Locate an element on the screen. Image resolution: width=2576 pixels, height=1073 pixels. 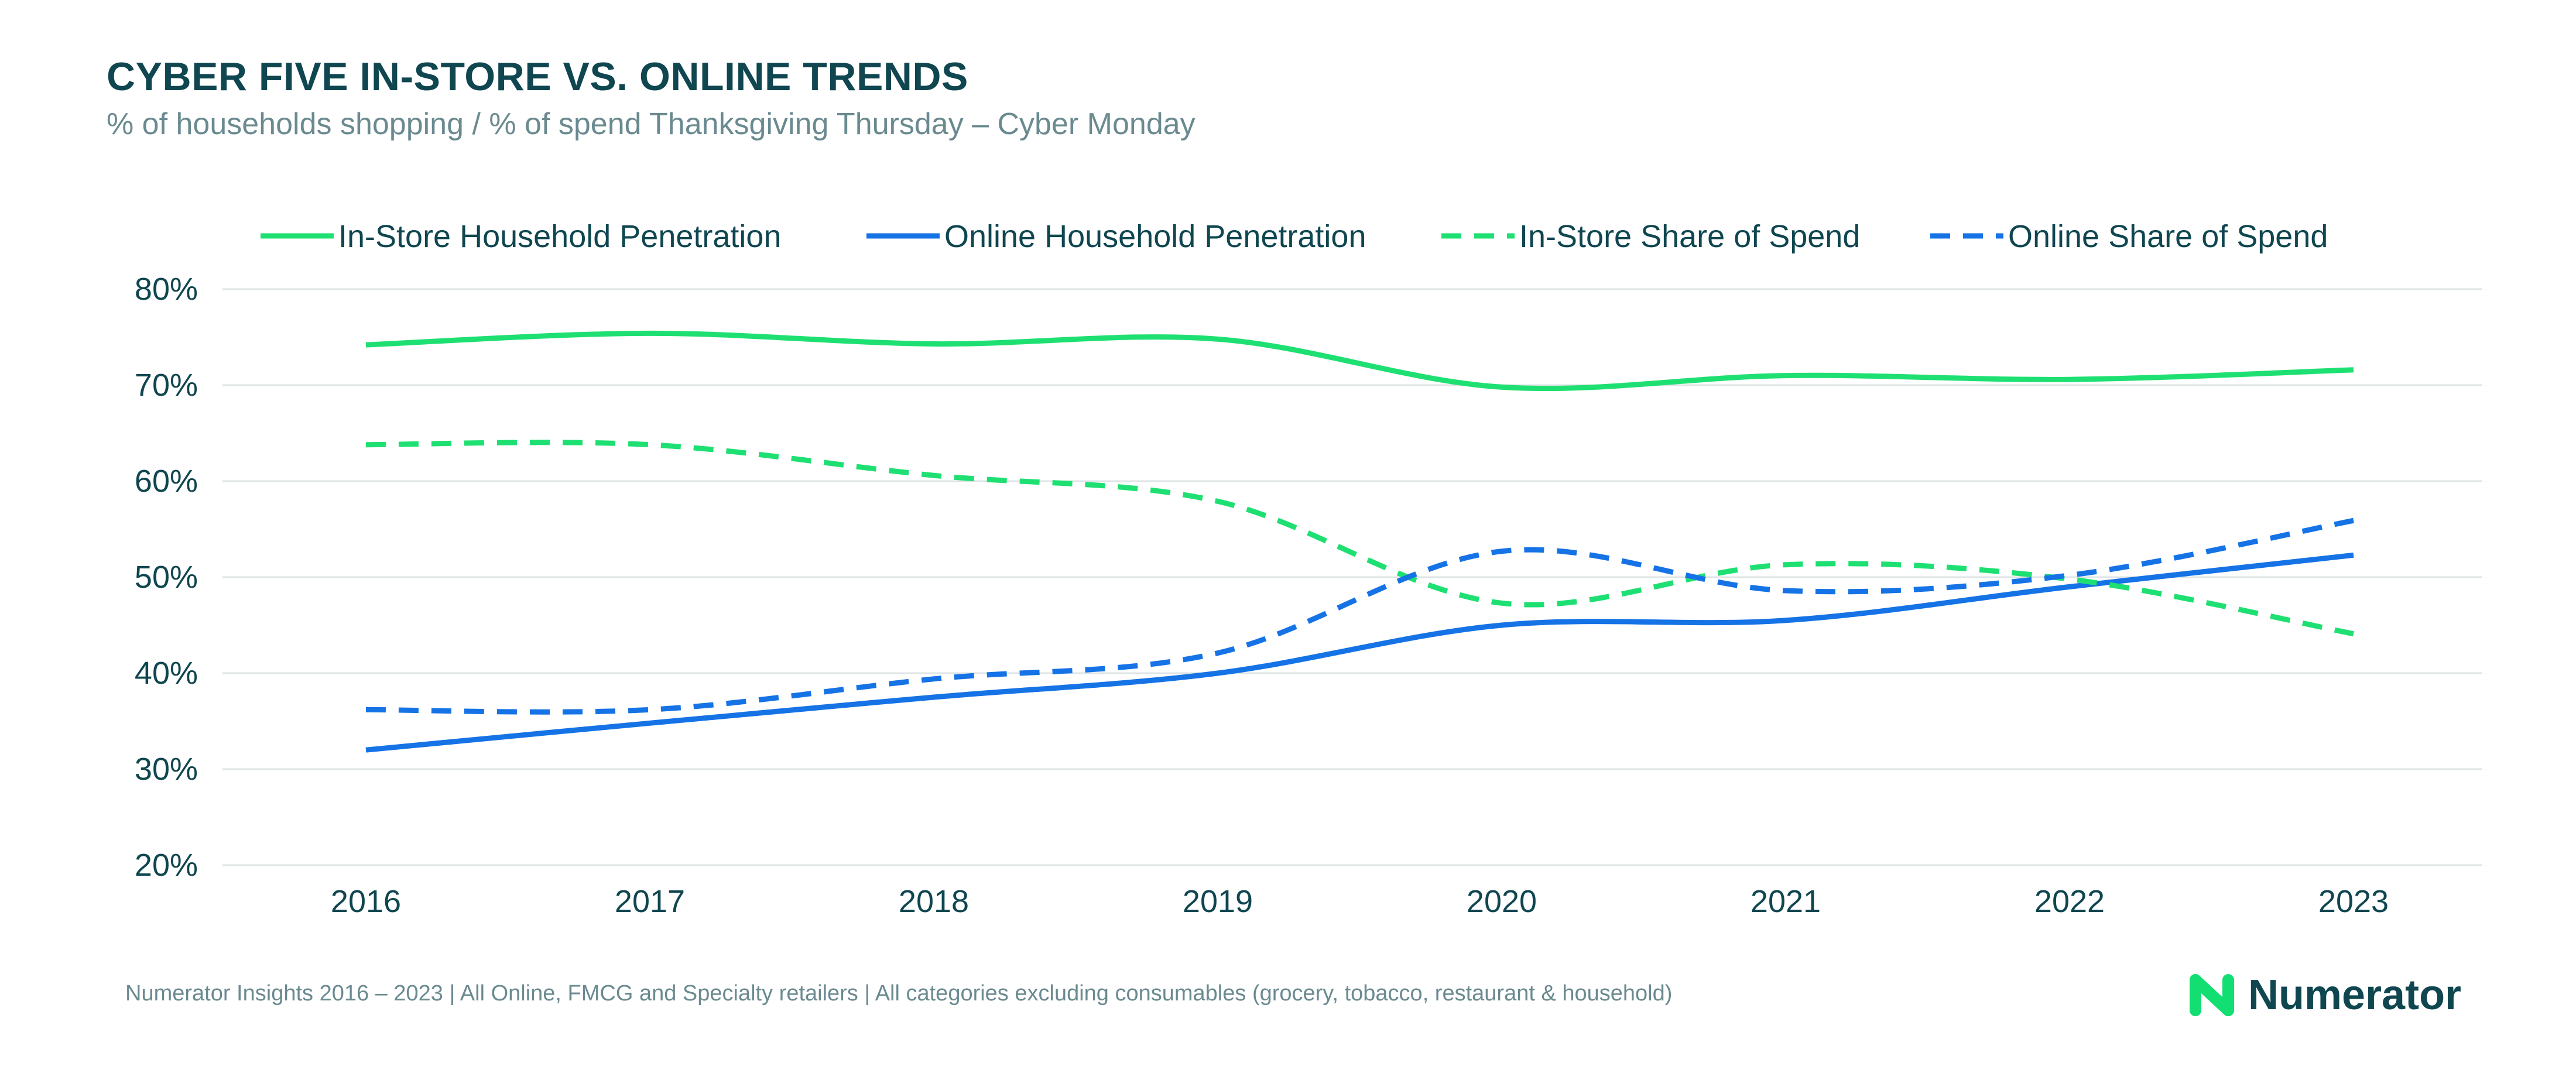
legend-label-in-store-household-penetration: In-Store Household Penetration is located at coordinates (559, 236).